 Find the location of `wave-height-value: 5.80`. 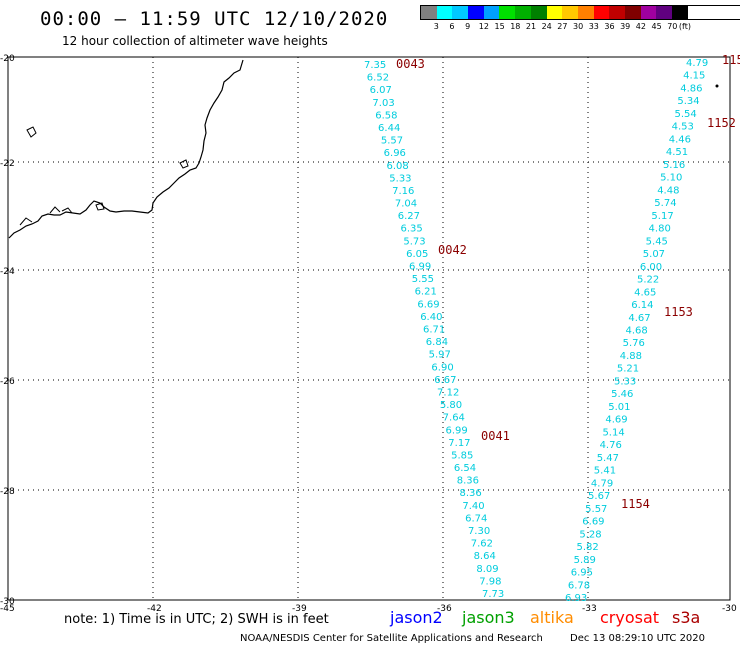

wave-height-value: 5.80 is located at coordinates (451, 405).